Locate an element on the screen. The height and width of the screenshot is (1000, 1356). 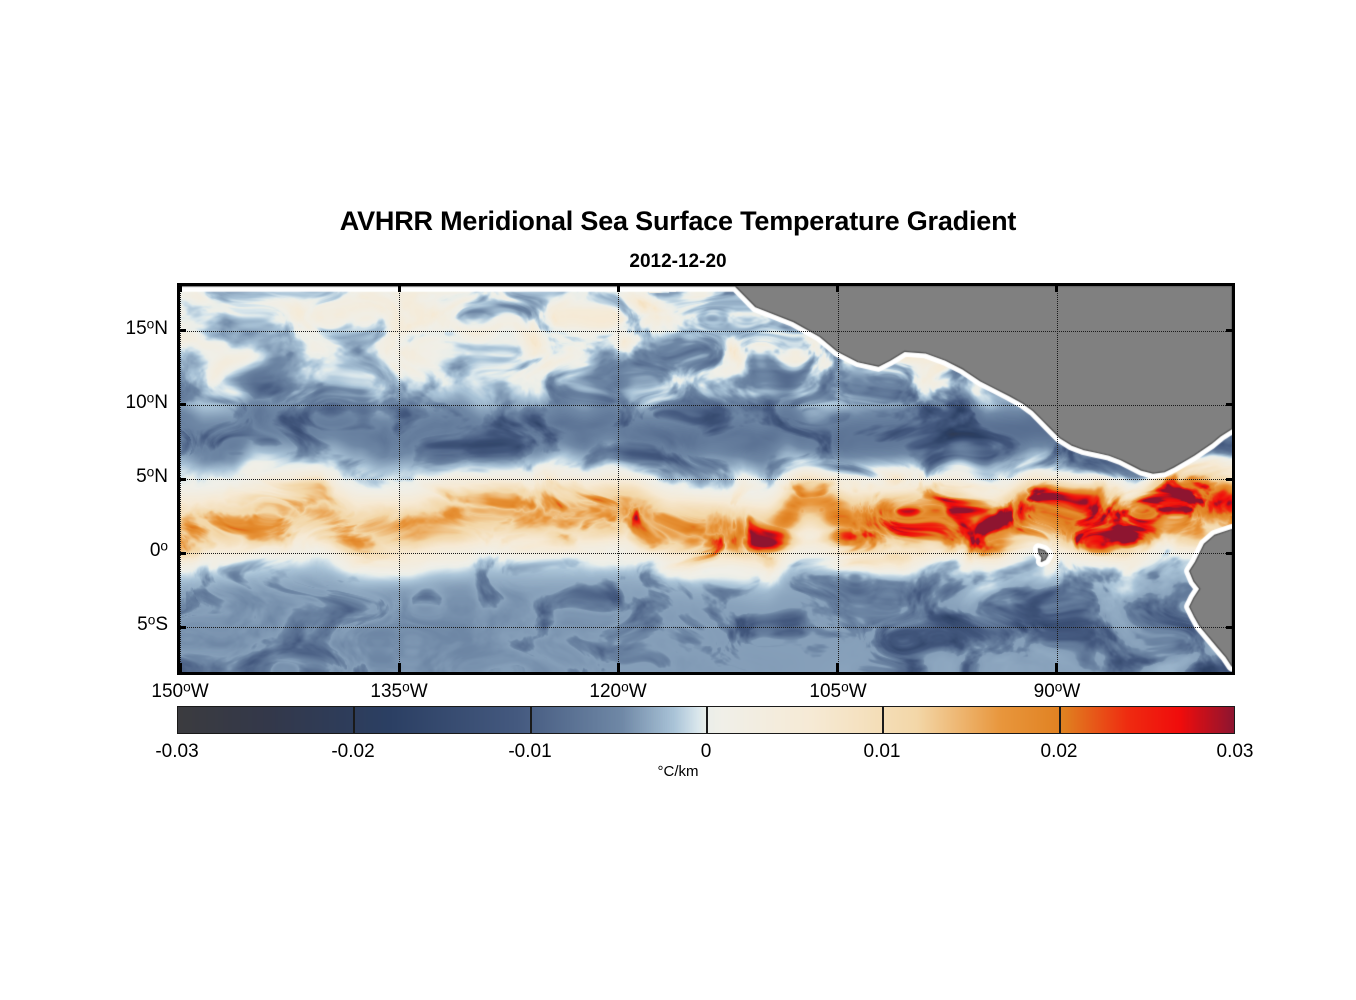
y-axis-tick-label: 0o is located at coordinates (158, 549).